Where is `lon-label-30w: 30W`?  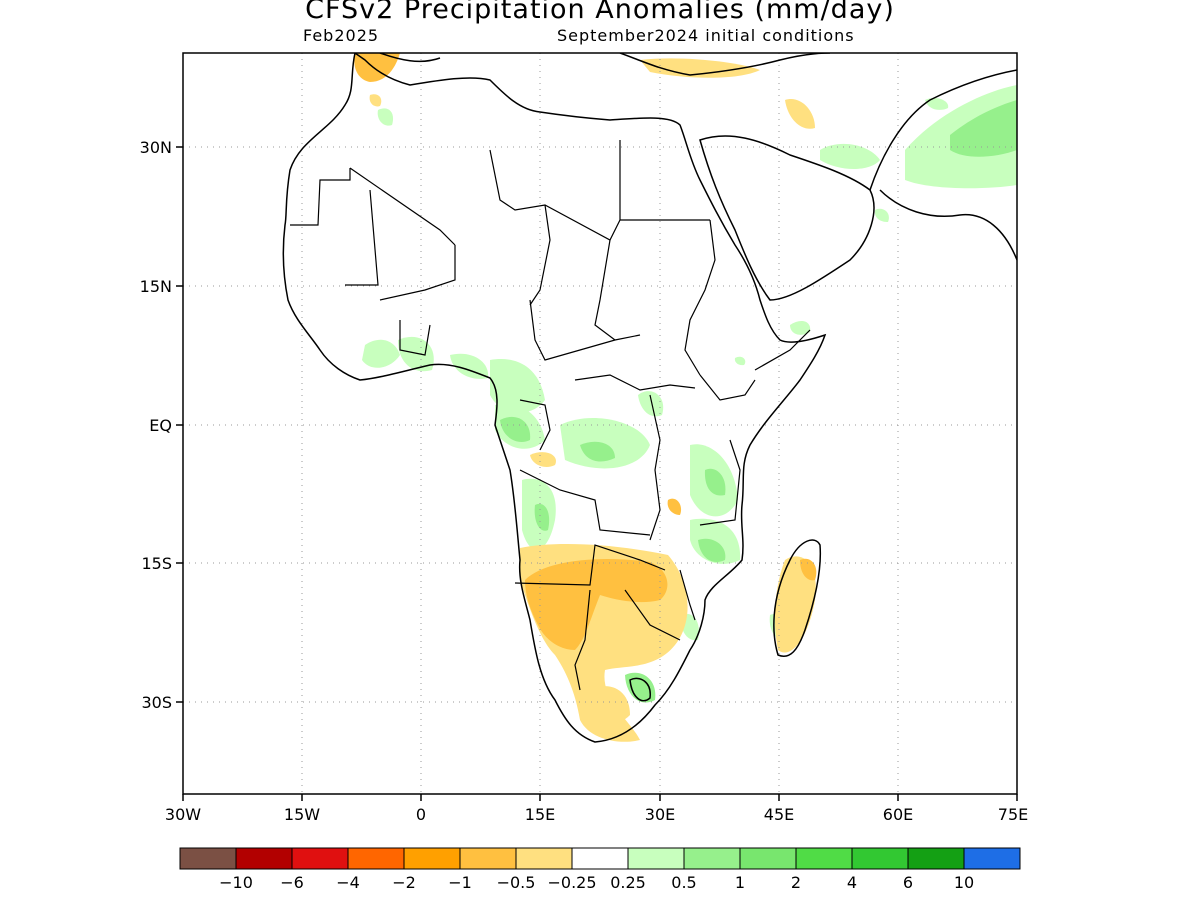
lon-label-30w: 30W is located at coordinates (183, 814).